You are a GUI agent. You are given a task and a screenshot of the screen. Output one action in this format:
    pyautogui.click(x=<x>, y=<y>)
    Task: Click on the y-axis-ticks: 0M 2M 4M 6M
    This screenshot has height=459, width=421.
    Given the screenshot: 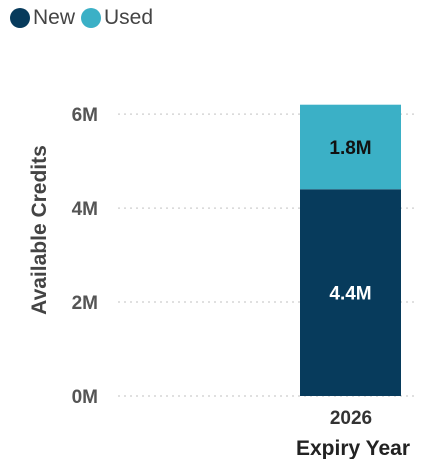 What is the action you would take?
    pyautogui.click(x=85, y=256)
    